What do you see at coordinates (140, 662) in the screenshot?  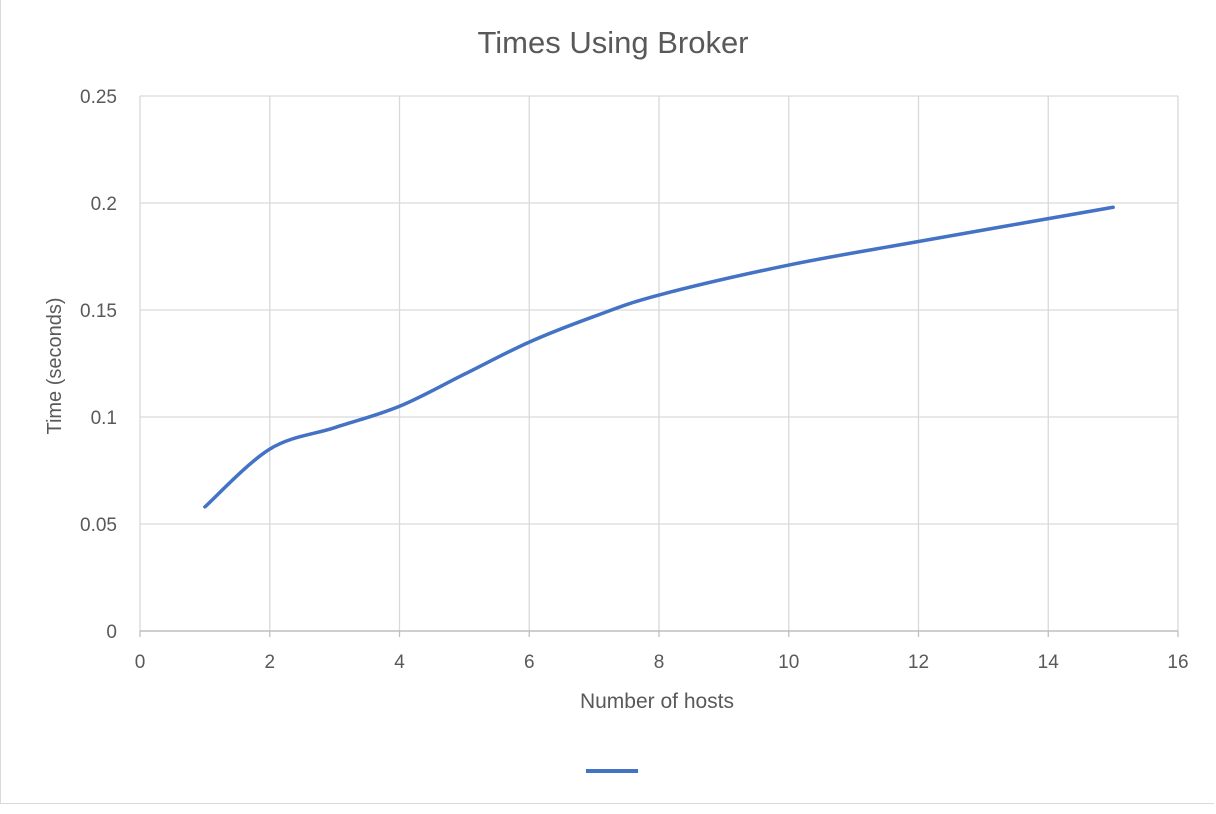 I see `x-tick-label: 0` at bounding box center [140, 662].